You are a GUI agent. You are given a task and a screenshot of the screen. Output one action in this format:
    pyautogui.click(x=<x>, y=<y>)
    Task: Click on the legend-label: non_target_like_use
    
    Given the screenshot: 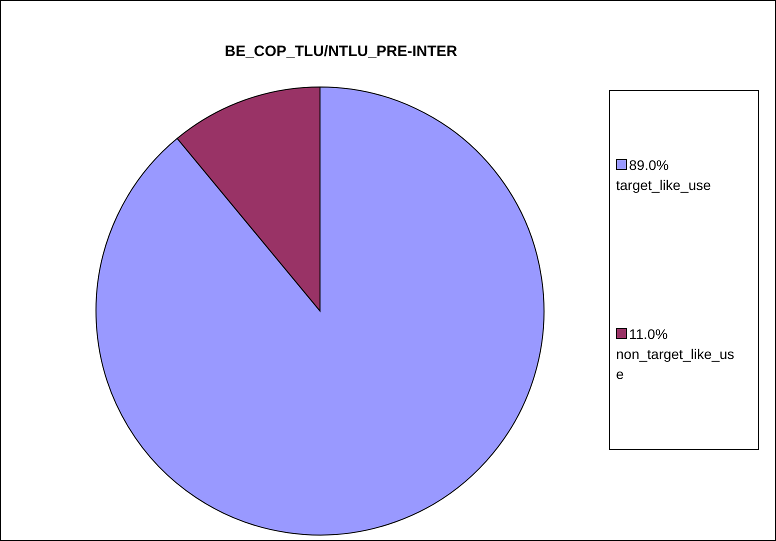 What is the action you would take?
    pyautogui.click(x=676, y=364)
    